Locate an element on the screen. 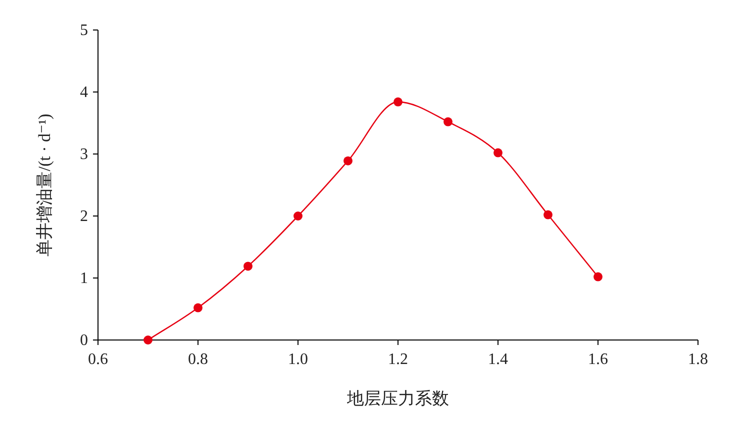 This screenshot has width=741, height=422. x-tick-label: 1.6 is located at coordinates (598, 359).